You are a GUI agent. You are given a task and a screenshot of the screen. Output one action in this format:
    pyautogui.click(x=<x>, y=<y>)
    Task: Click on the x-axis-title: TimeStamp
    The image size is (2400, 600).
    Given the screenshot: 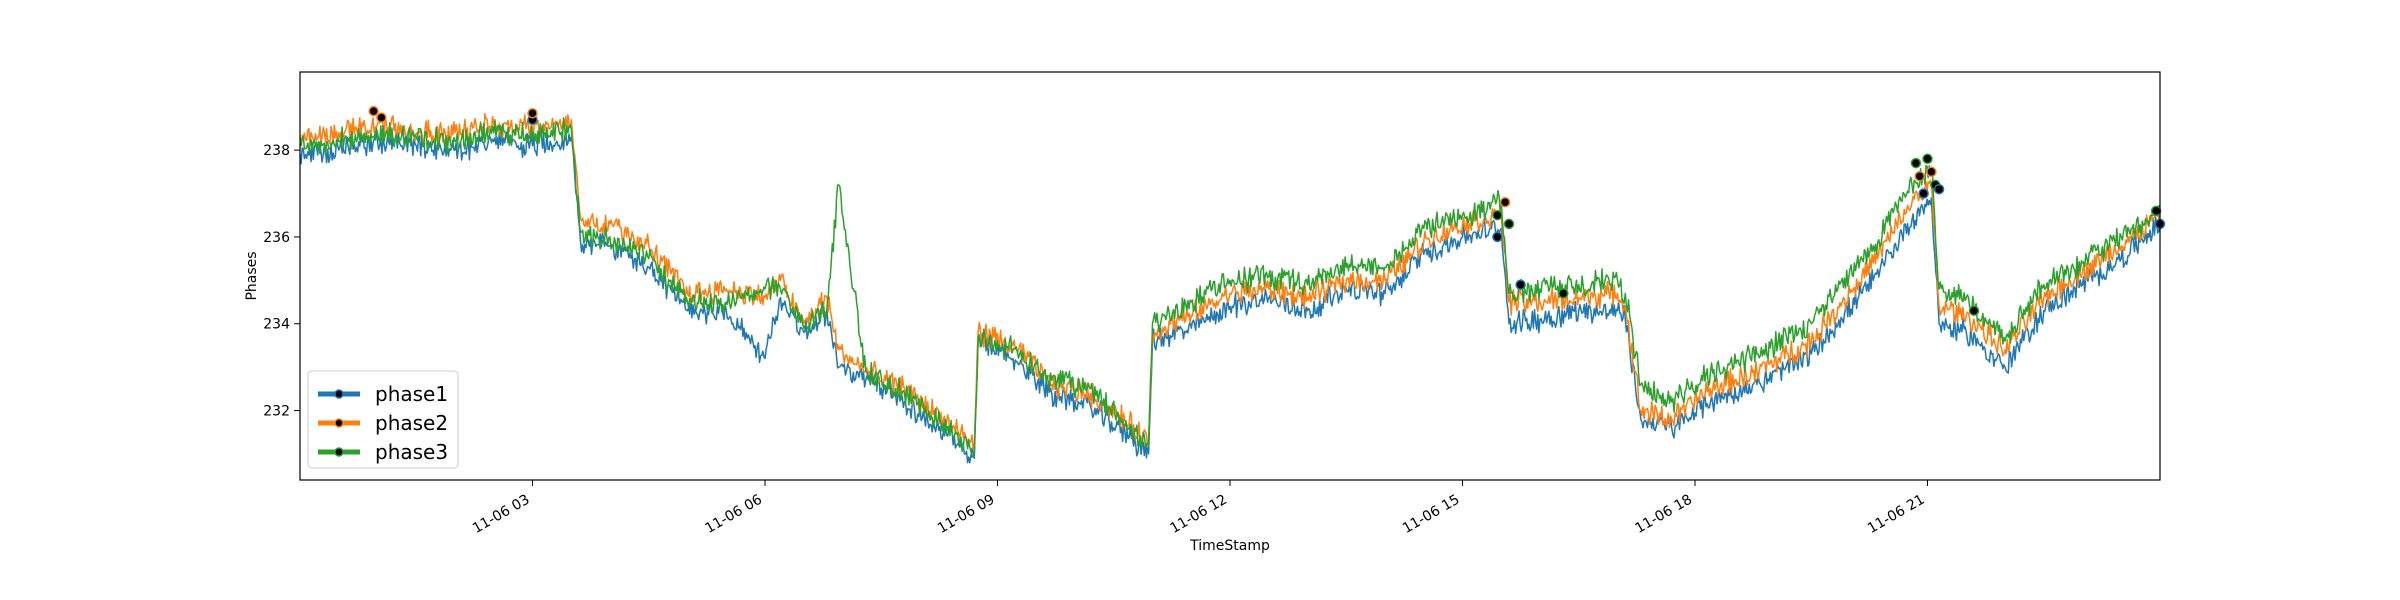 What is the action you would take?
    pyautogui.click(x=1229, y=546)
    